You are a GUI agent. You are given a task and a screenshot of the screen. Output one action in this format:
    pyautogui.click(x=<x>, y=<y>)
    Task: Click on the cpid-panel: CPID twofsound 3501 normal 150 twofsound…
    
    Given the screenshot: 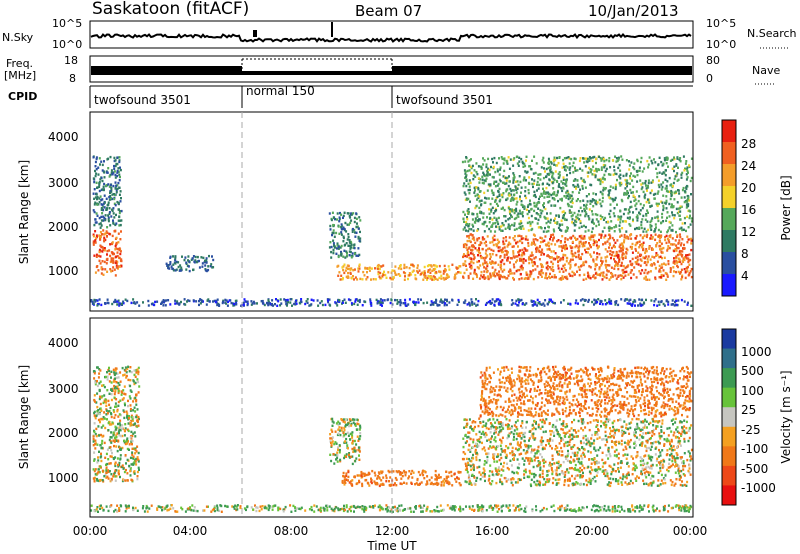 What is the action you would take?
    pyautogui.click(x=350, y=96)
    